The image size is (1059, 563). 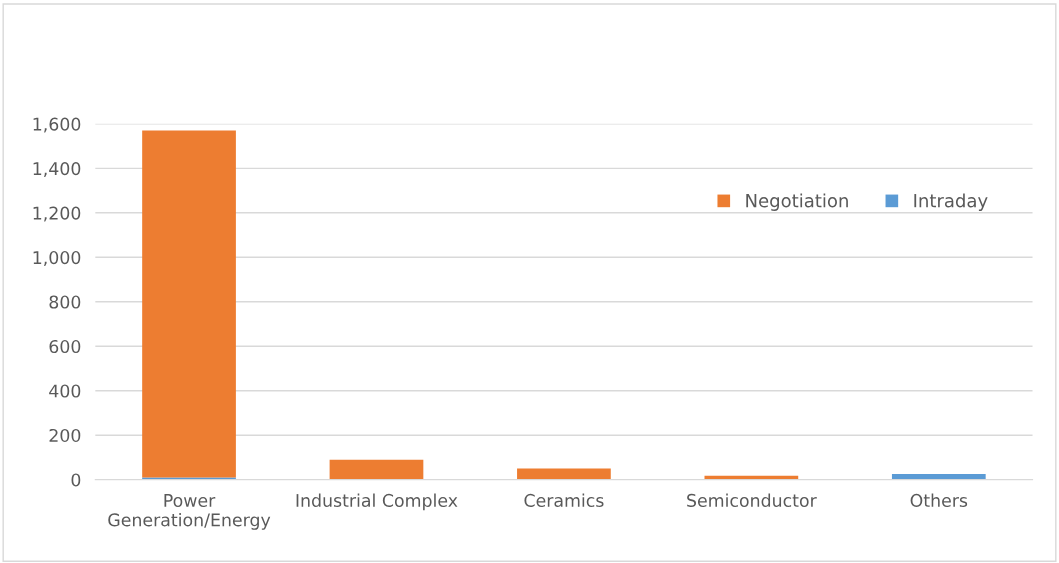 What do you see at coordinates (65, 391) in the screenshot?
I see `y-tick-label: 400` at bounding box center [65, 391].